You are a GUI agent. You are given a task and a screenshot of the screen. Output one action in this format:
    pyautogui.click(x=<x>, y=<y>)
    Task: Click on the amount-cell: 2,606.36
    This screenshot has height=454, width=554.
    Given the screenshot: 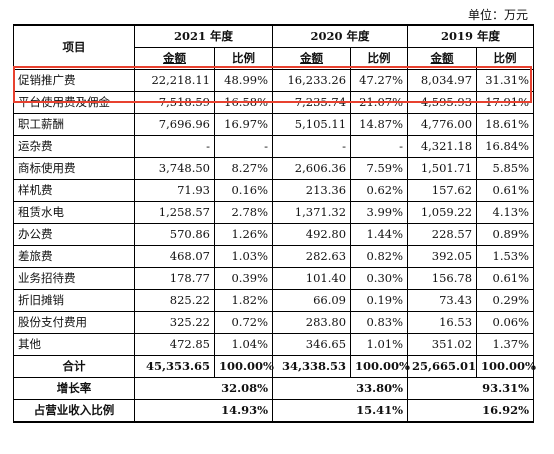 What is the action you would take?
    pyautogui.click(x=312, y=168)
    